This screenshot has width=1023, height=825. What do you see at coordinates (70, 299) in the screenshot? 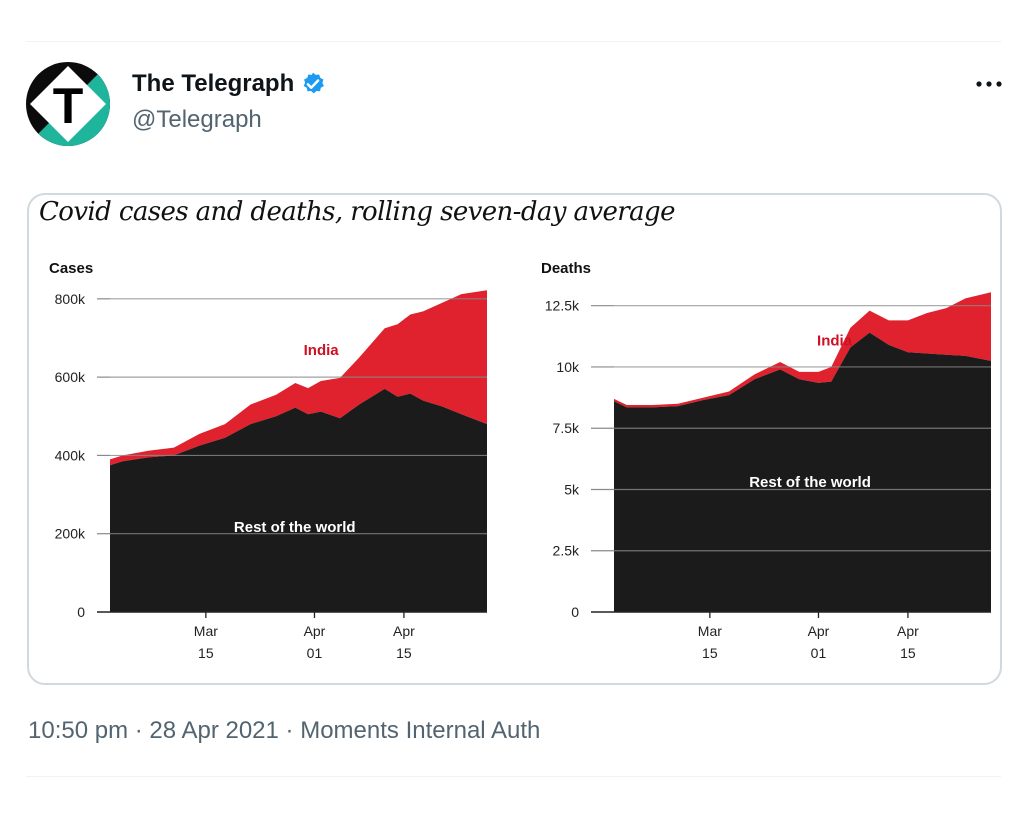
I see `y-tick-label: 800k` at bounding box center [70, 299].